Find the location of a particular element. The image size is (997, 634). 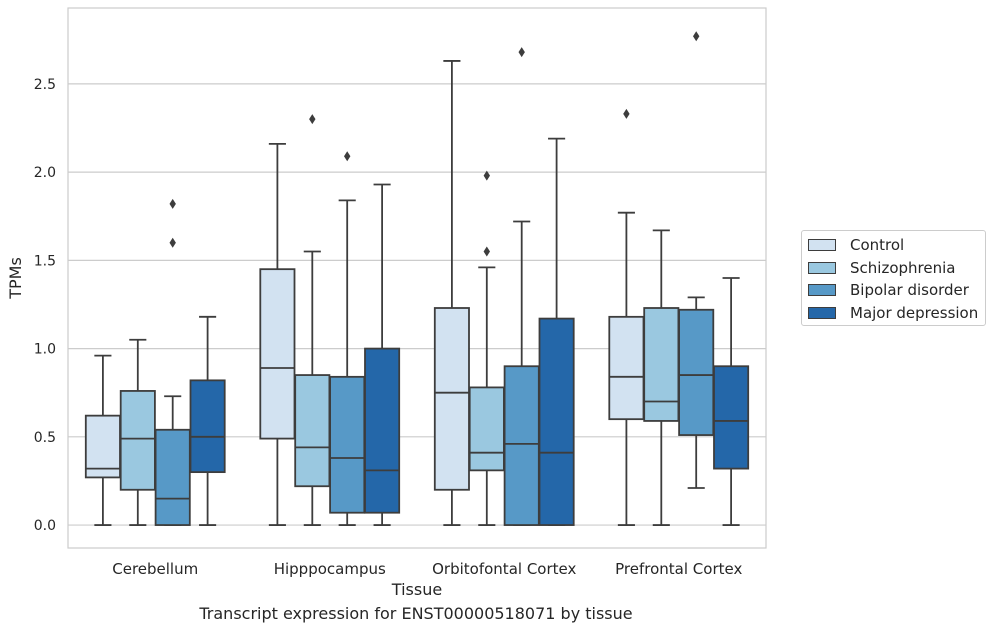

legend-item-major-depression: Major depression is located at coordinates (893, 313).